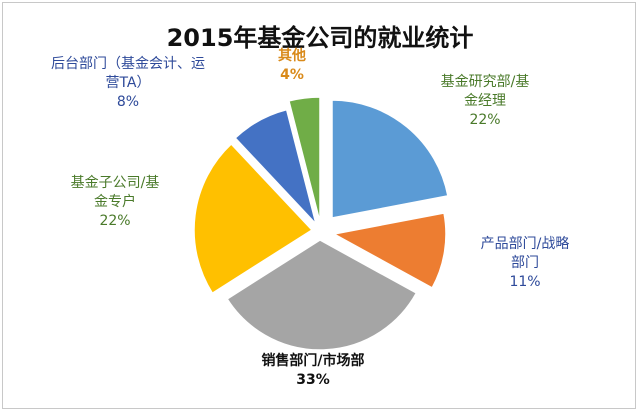 This screenshot has width=640, height=413. Describe the element at coordinates (127, 83) in the screenshot. I see `slice-label-4-line-1: 营TA）` at that location.